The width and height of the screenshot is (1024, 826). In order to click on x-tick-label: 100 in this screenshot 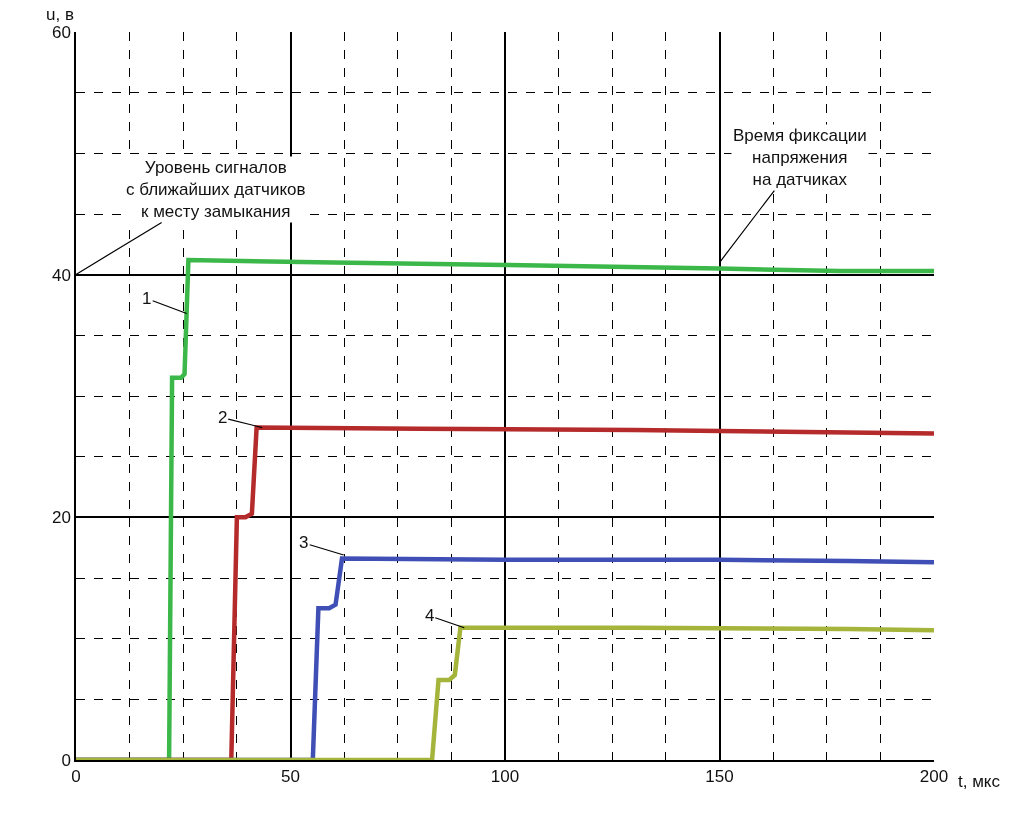, I will do `click(505, 777)`.